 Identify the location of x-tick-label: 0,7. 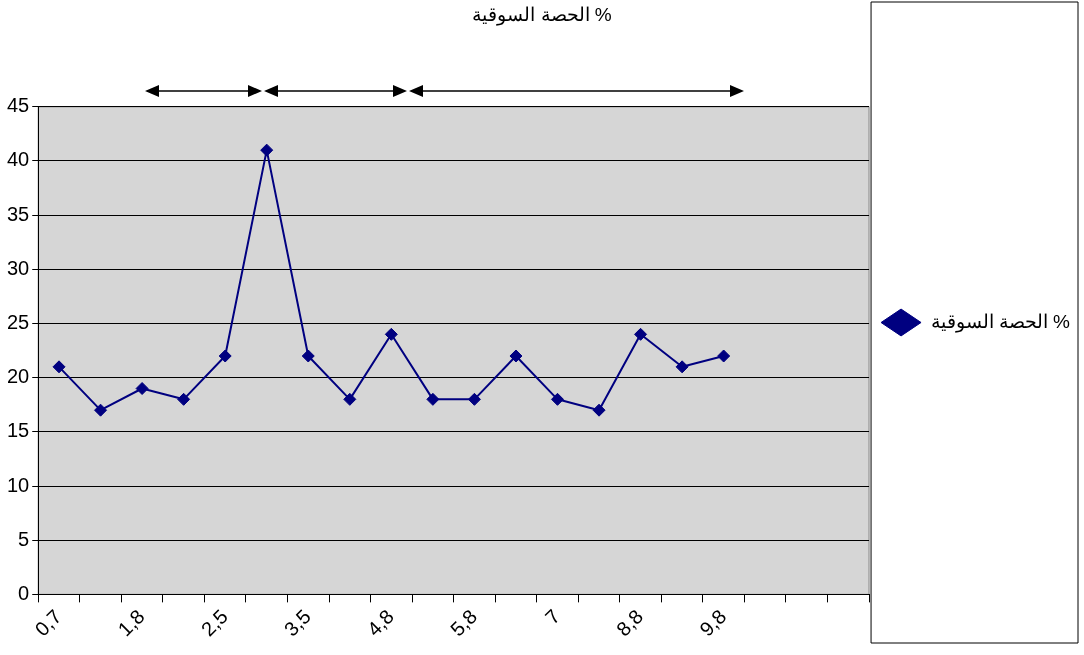
(48, 623).